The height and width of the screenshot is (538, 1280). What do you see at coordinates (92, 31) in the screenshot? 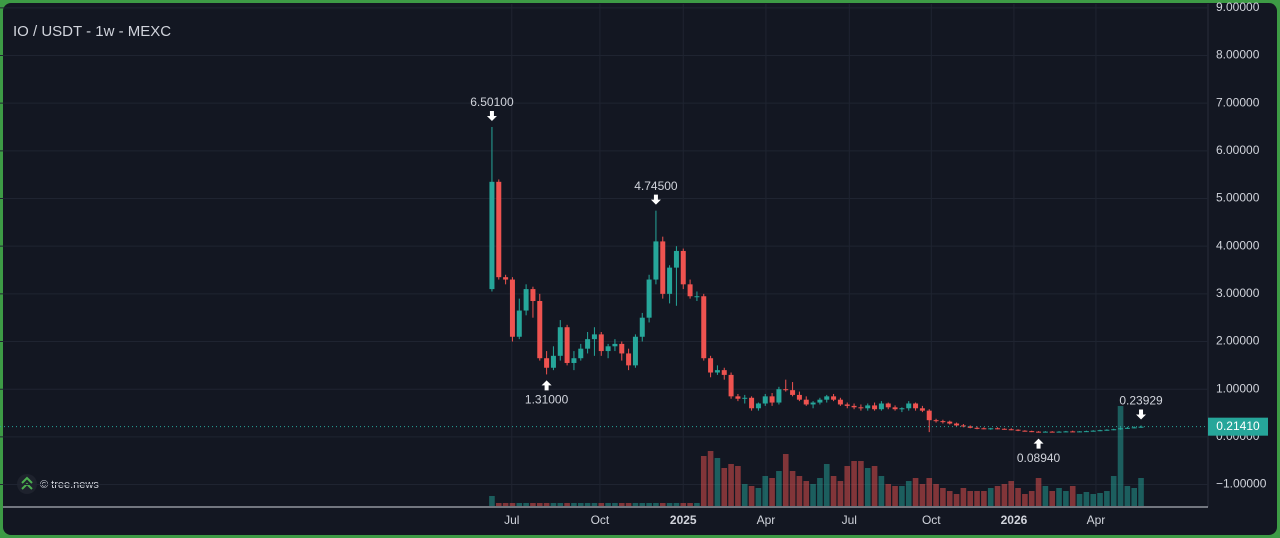
I see `chart-title: IO / USDT - 1w - MEXC` at bounding box center [92, 31].